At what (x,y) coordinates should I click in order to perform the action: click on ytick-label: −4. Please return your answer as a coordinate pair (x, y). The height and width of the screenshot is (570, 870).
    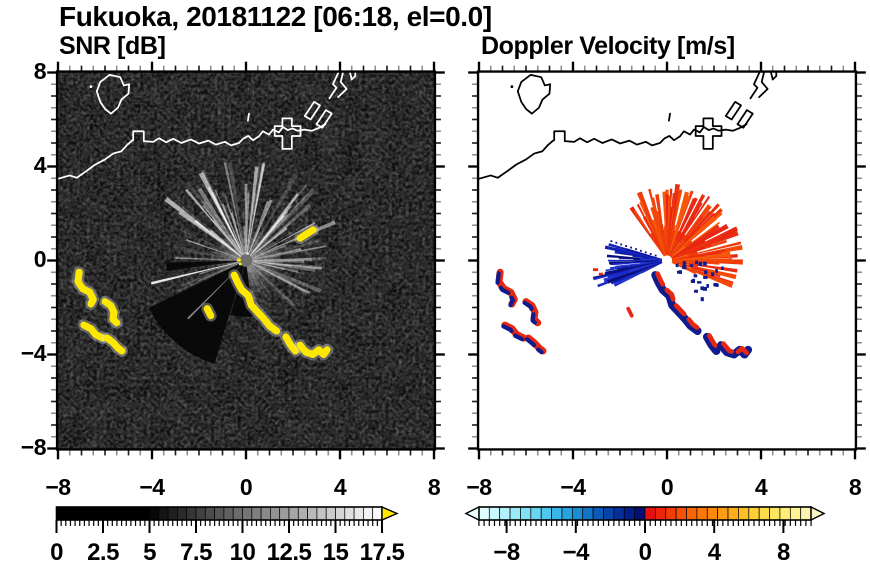
    Looking at the image, I should click on (33, 353).